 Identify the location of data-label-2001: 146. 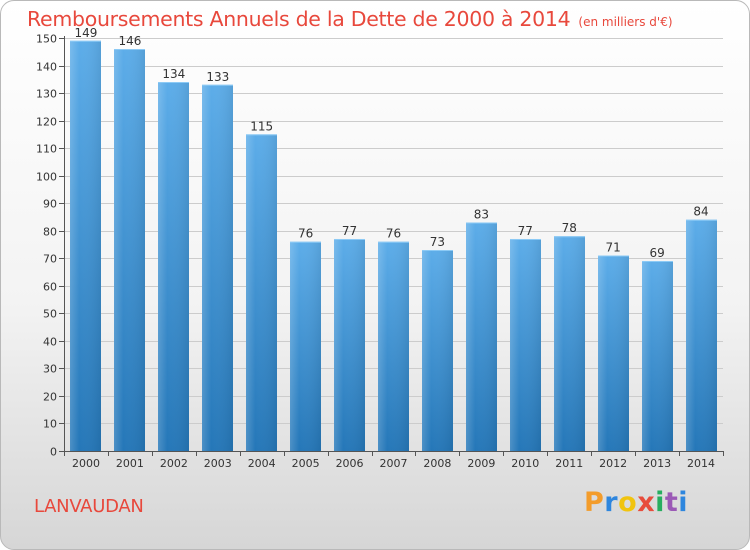
(129, 41).